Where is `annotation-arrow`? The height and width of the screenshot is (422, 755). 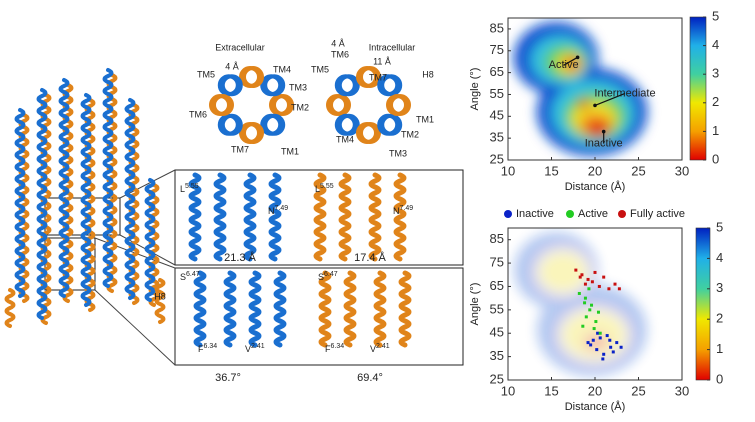 annotation-arrow is located at coordinates (570, 61).